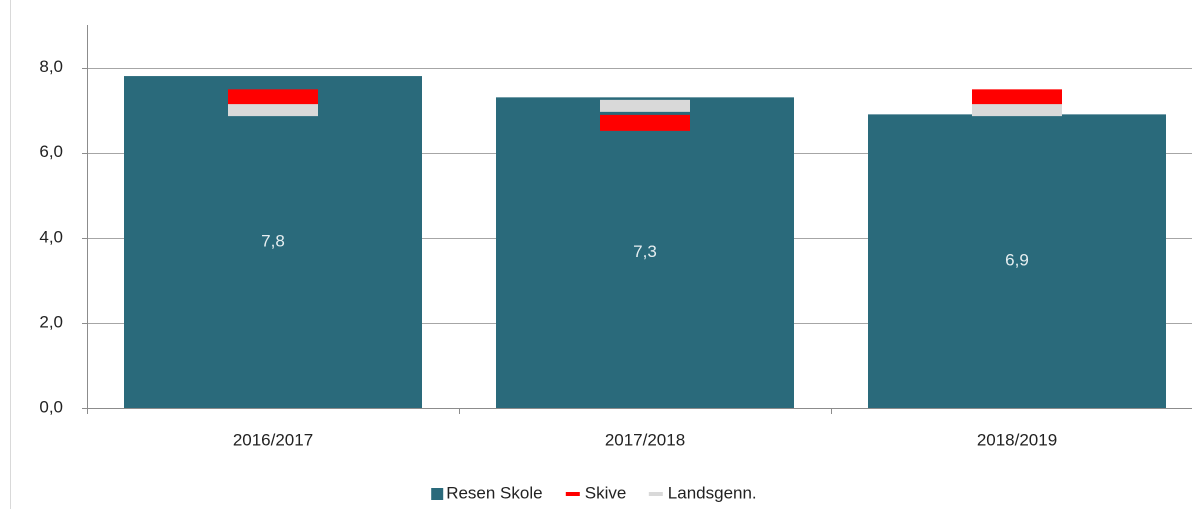  Describe the element at coordinates (606, 492) in the screenshot. I see `legend-label: Skive` at that location.